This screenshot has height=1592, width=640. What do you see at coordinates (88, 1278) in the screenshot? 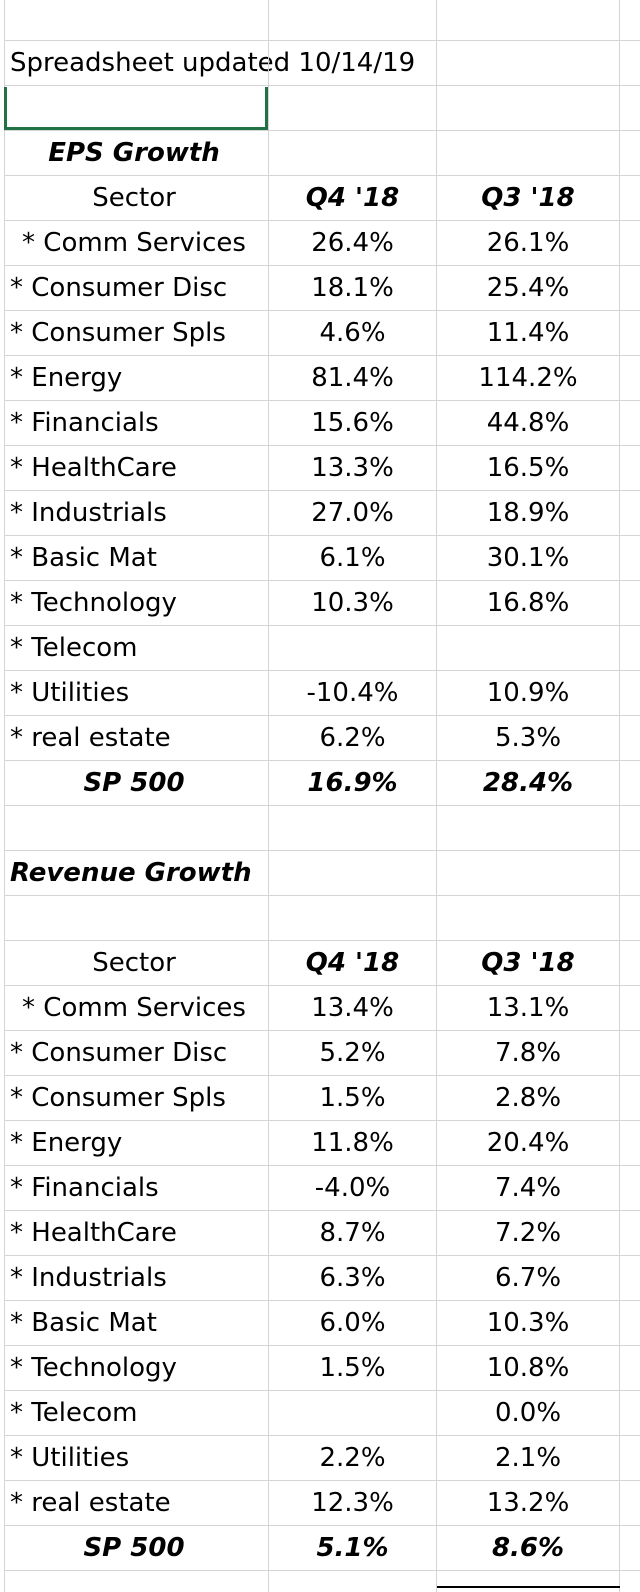
I see `revenue-sector-cell: * Industrials` at bounding box center [88, 1278].